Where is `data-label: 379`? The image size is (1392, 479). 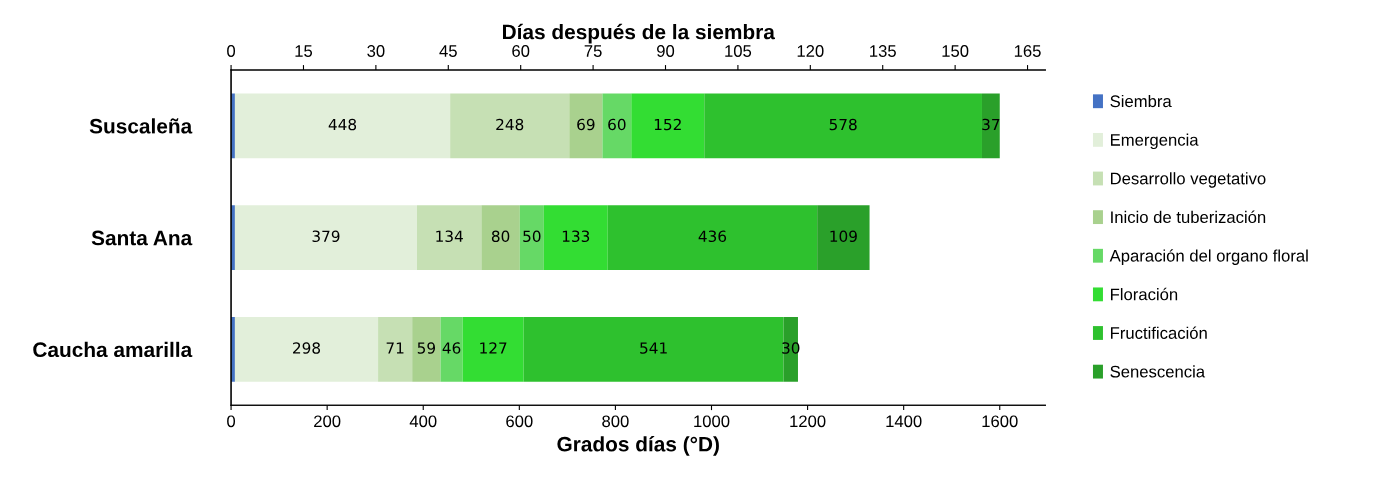
data-label: 379 is located at coordinates (326, 236).